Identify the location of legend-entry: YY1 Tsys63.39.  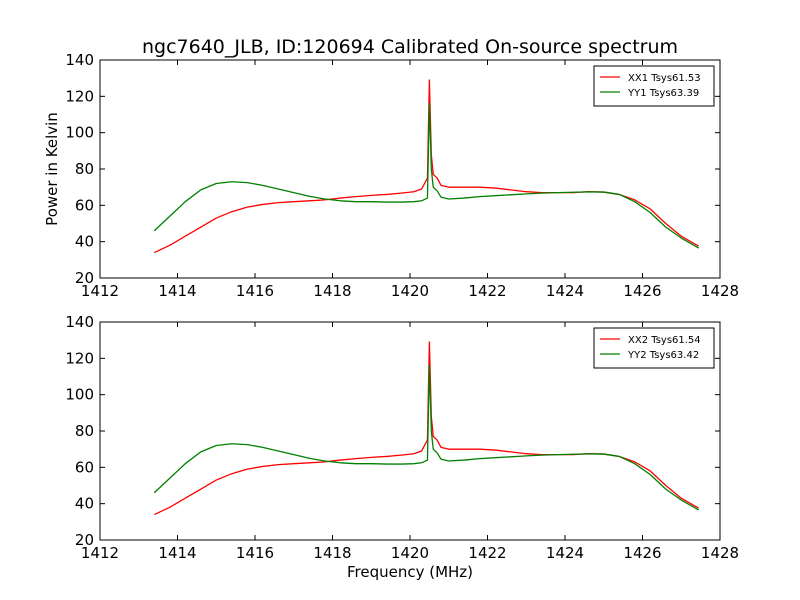
(663, 93).